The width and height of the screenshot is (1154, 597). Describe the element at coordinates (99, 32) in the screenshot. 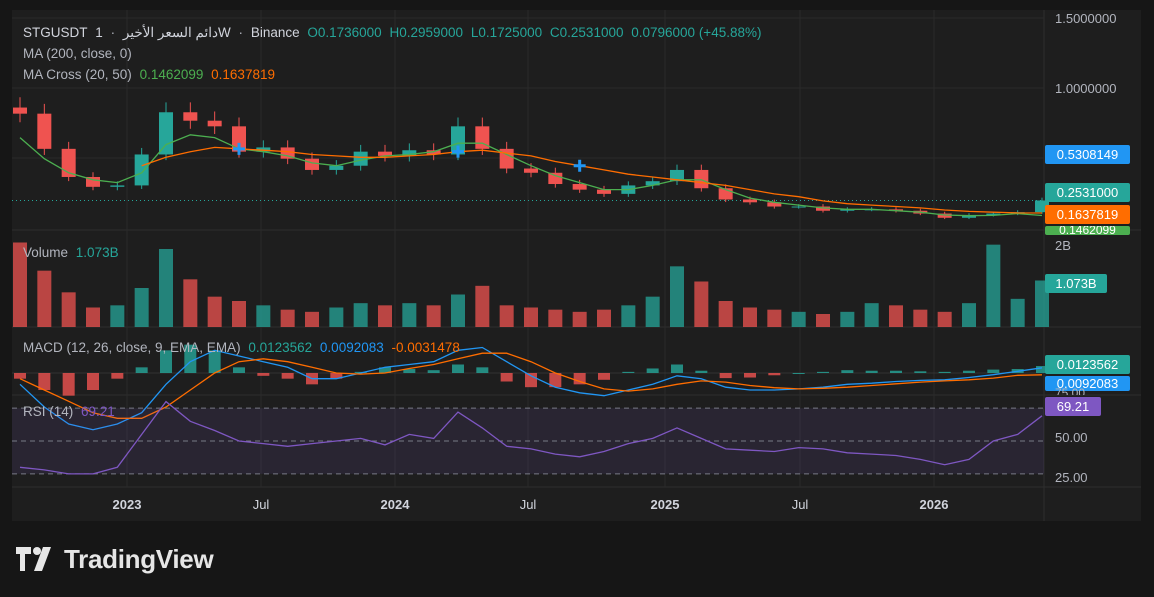

I see `interval-label: 1` at that location.